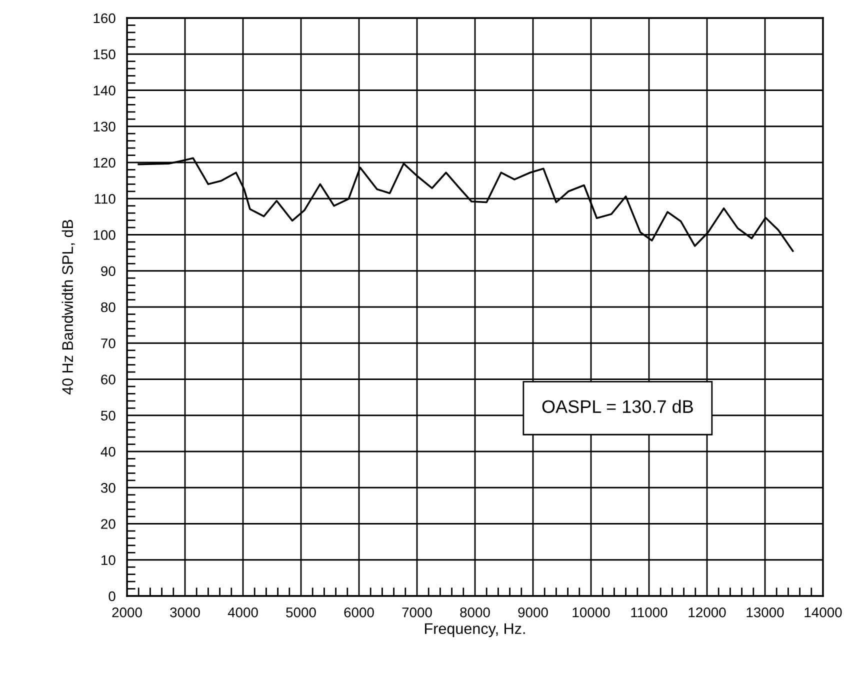 The height and width of the screenshot is (677, 852). Describe the element at coordinates (108, 379) in the screenshot. I see `y-tick-label: 60` at that location.